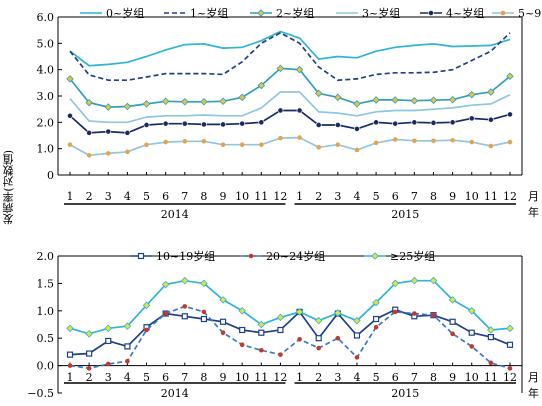 The width and height of the screenshot is (542, 406). Describe the element at coordinates (50, 175) in the screenshot. I see `chart1-y-tick-label: 0` at that location.